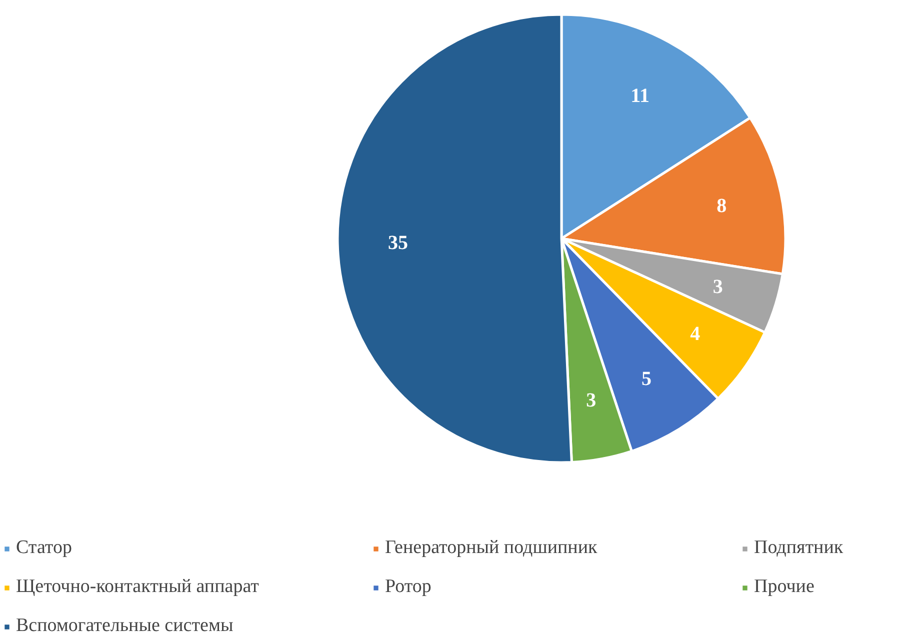  What do you see at coordinates (398, 243) in the screenshot?
I see `data-label: 35` at bounding box center [398, 243].